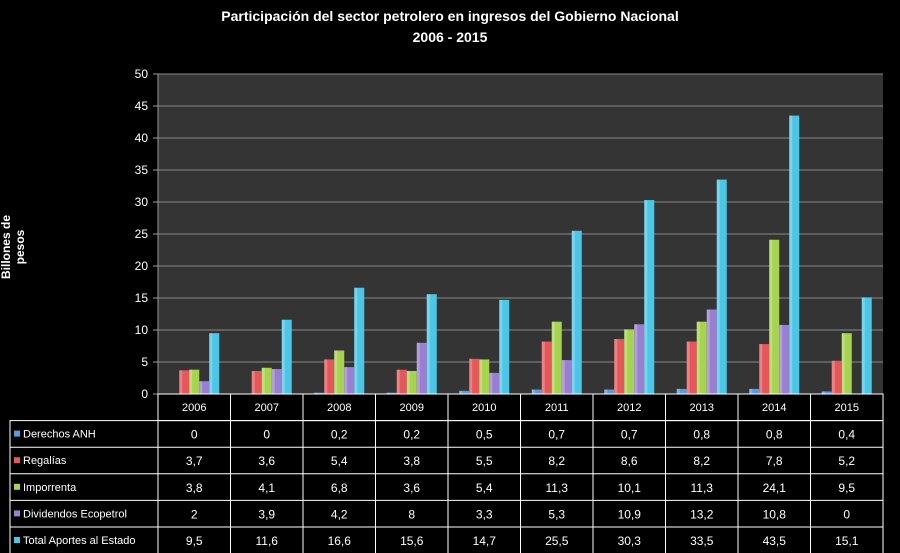 This screenshot has width=900, height=553. I want to click on data-label: 0,5, so click(484, 435).